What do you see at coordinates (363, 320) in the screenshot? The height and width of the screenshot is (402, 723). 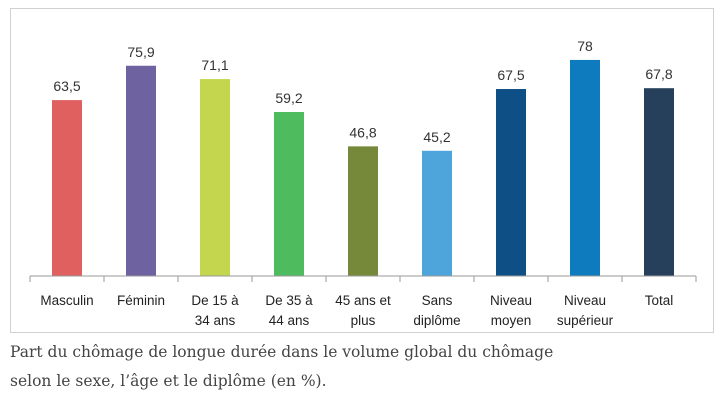 I see `x-tick-label: plus` at bounding box center [363, 320].